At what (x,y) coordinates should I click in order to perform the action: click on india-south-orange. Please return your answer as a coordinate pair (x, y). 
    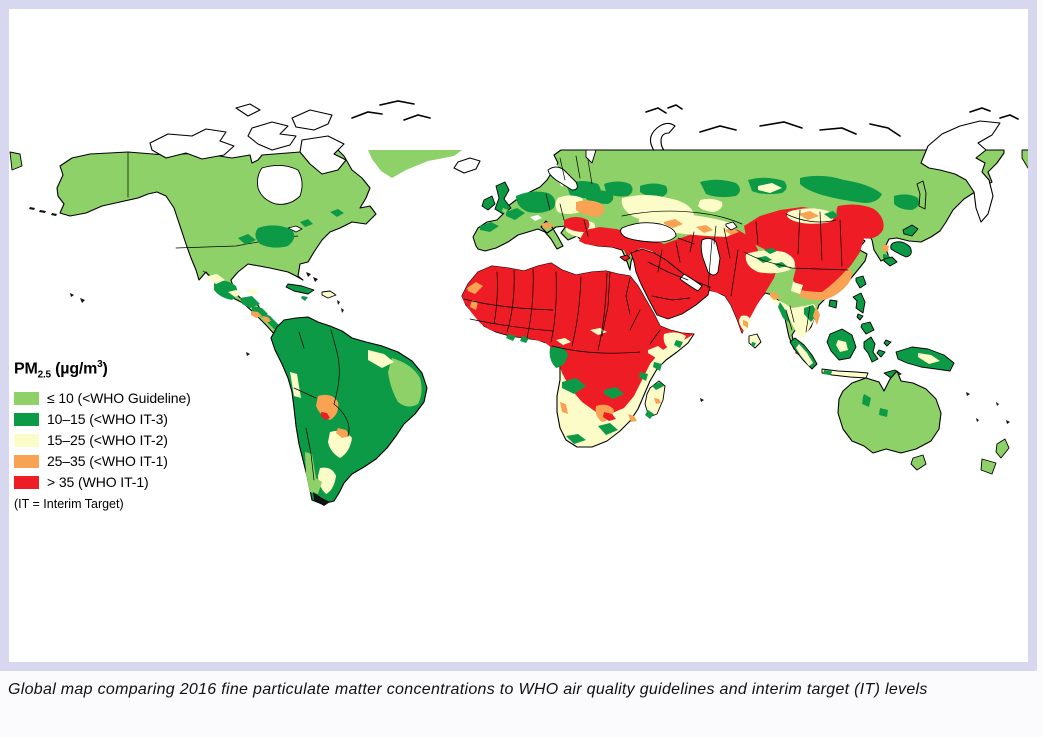
    Looking at the image, I should click on (745, 324).